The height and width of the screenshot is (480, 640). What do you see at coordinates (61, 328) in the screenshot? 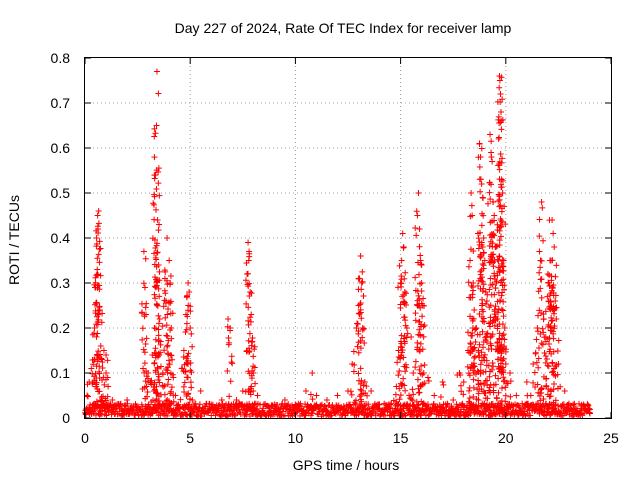
I see `y-tick-label: 0.2` at bounding box center [61, 328].